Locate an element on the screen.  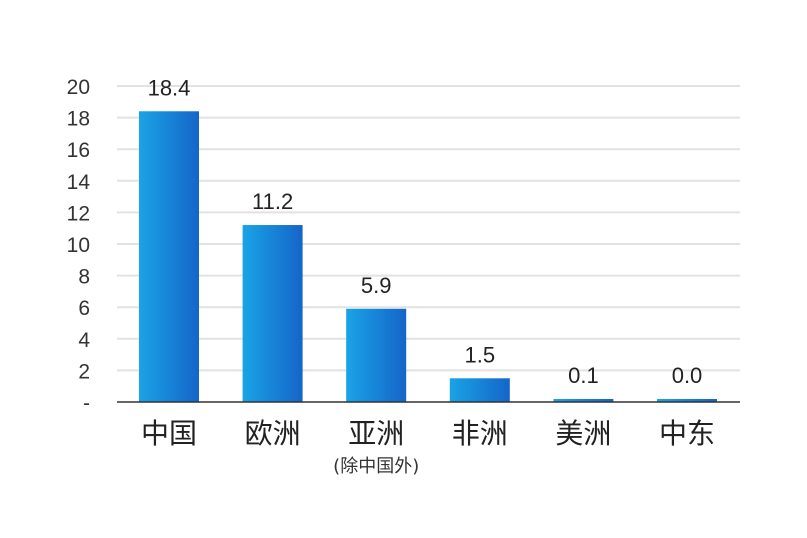
data-label: 0.0 is located at coordinates (687, 375).